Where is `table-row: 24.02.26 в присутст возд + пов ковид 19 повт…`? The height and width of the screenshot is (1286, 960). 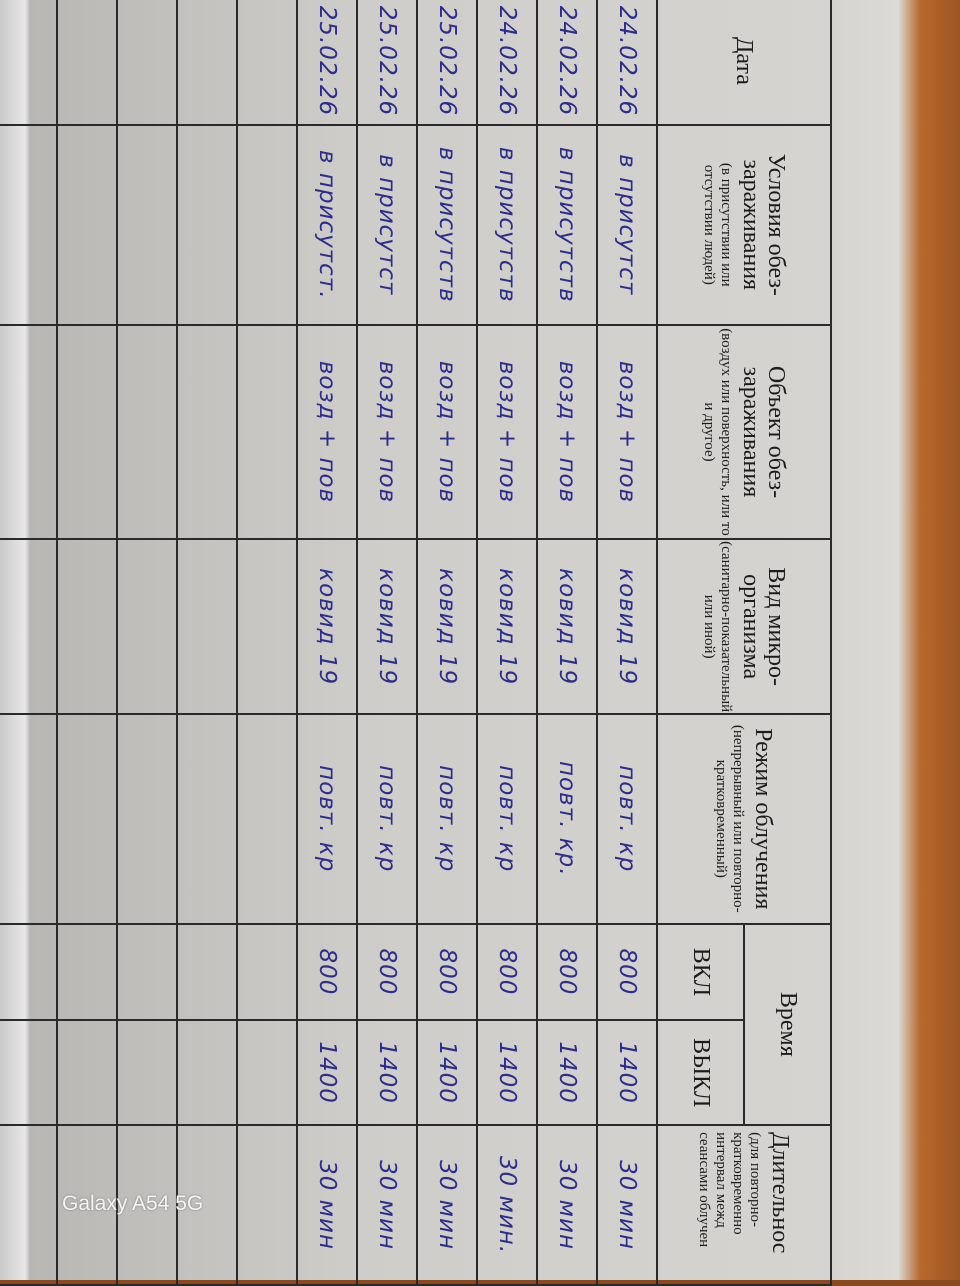
table-row: 24.02.26 в присутст возд + пов ковид 19 повт… is located at coordinates (627, 642).